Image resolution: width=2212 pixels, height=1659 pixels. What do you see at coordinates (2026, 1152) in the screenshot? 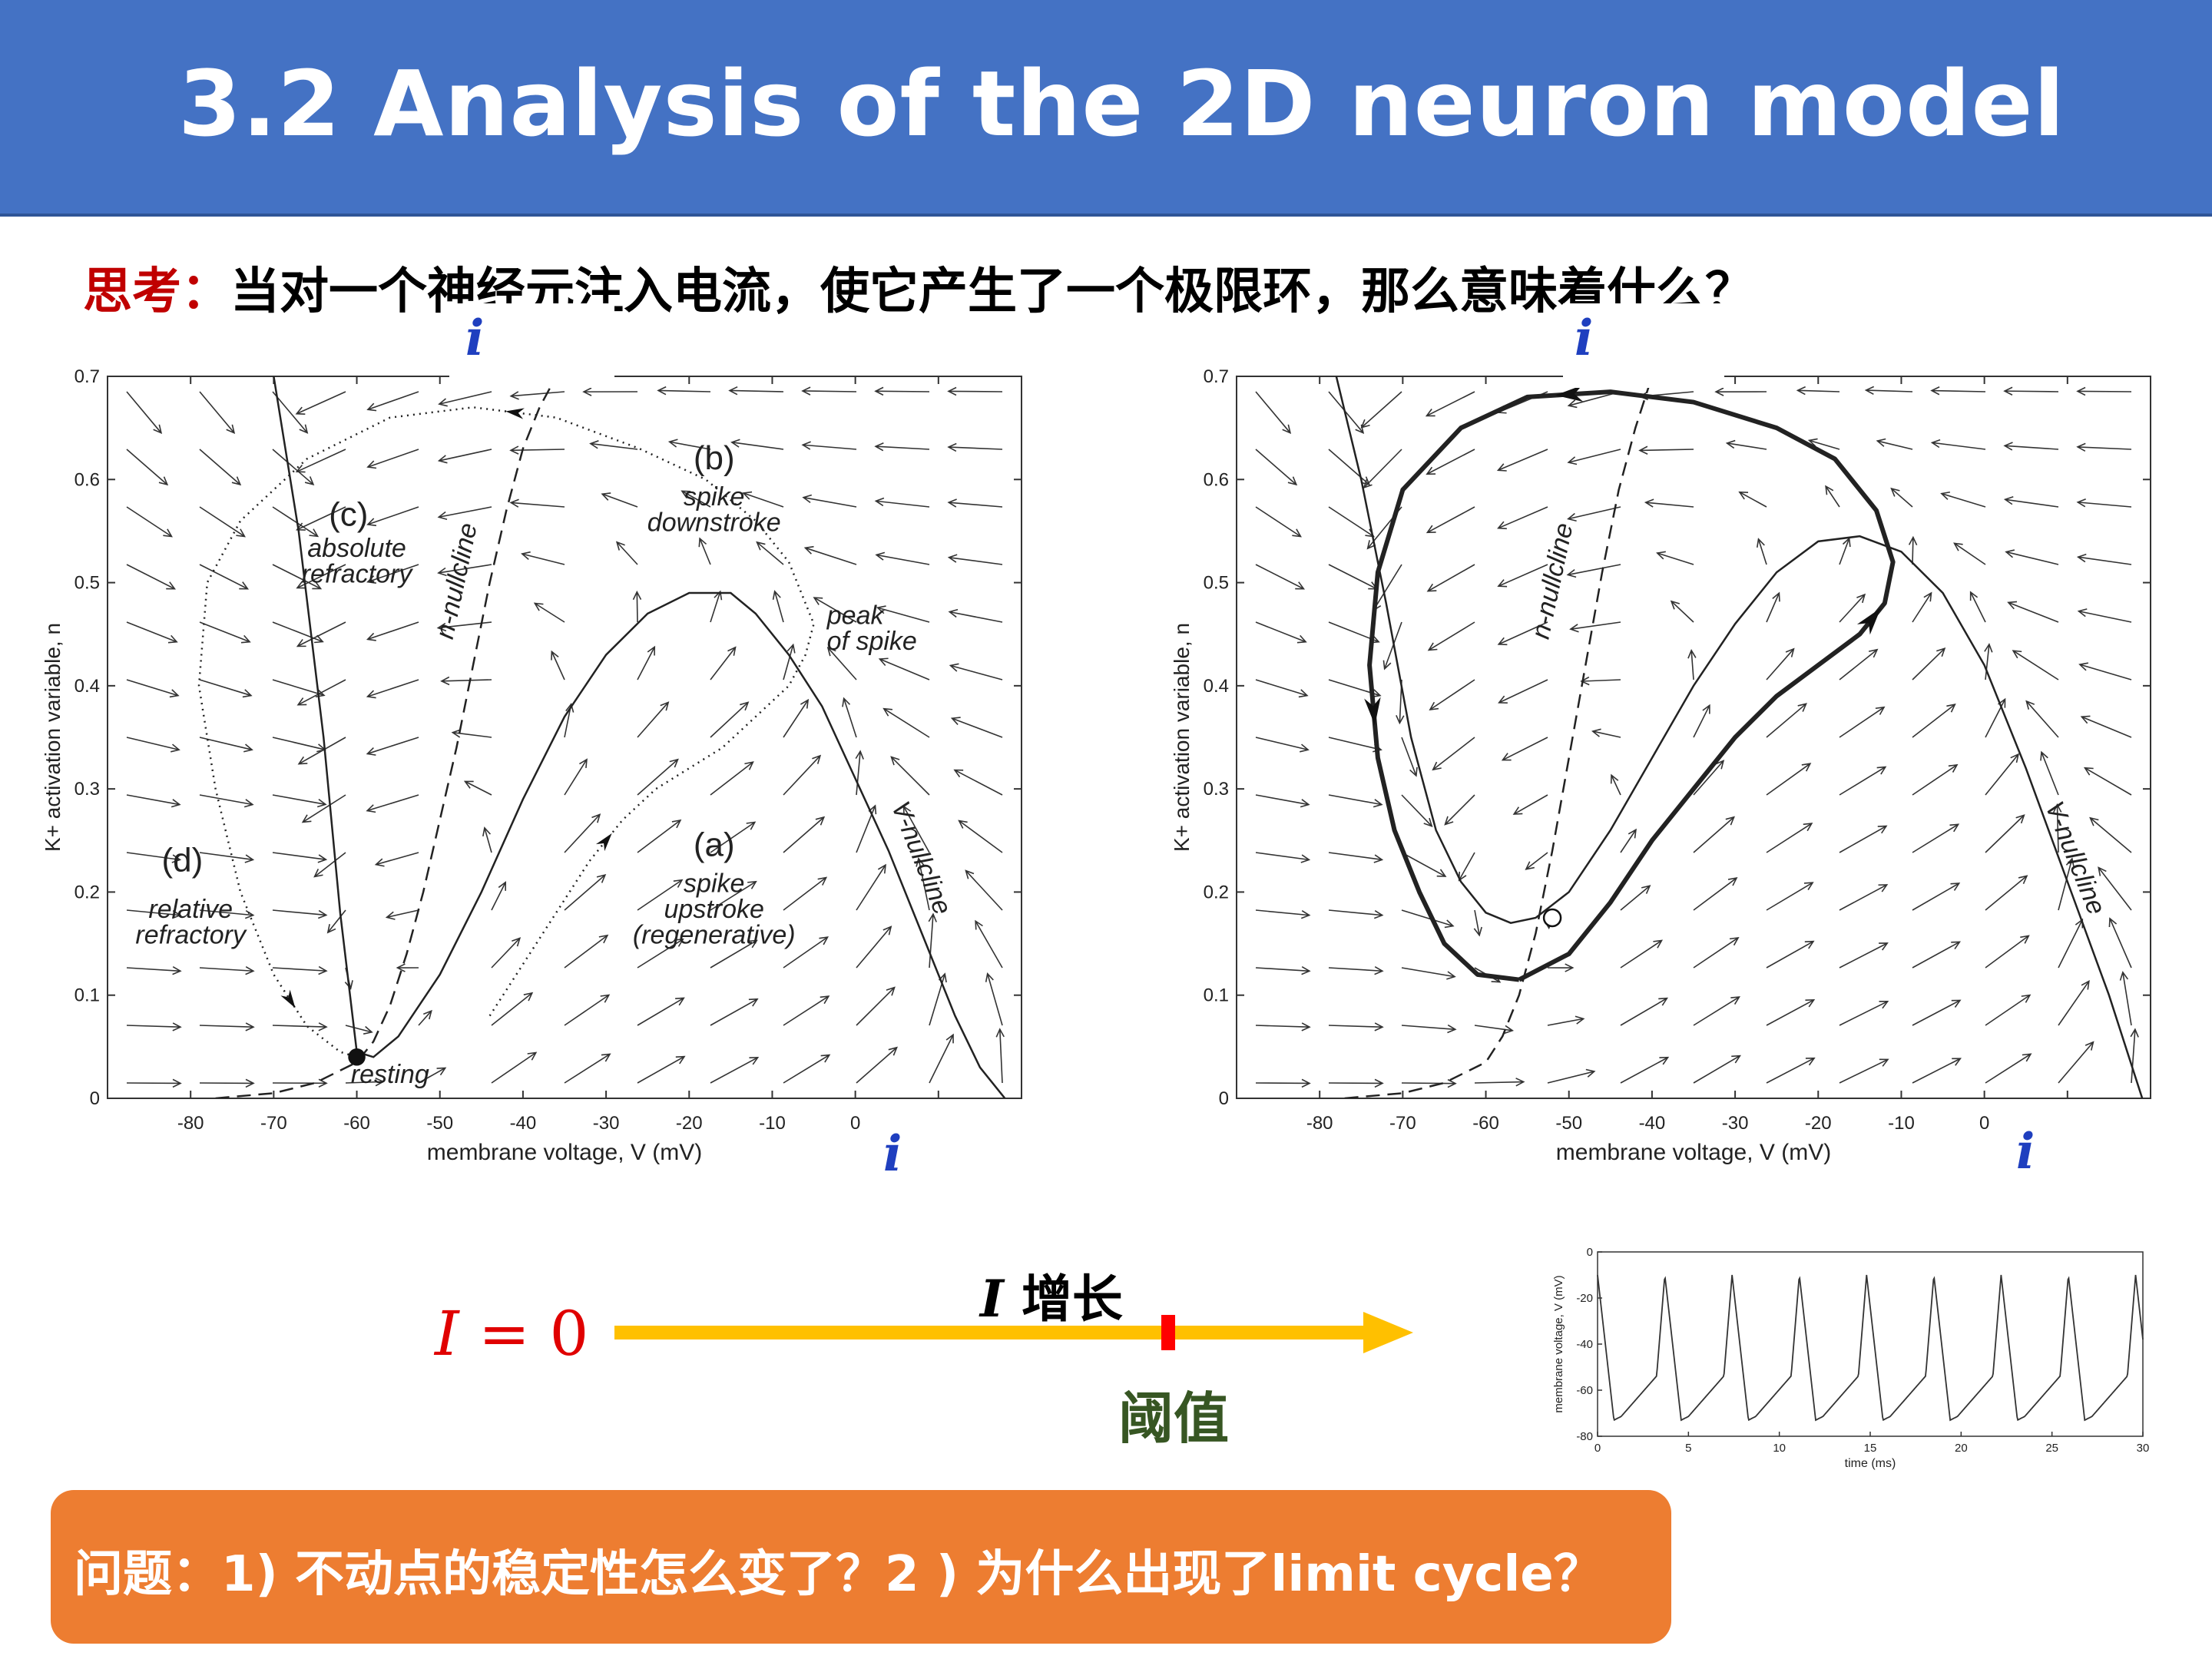
I see `variable-glyph: i` at bounding box center [2026, 1152].